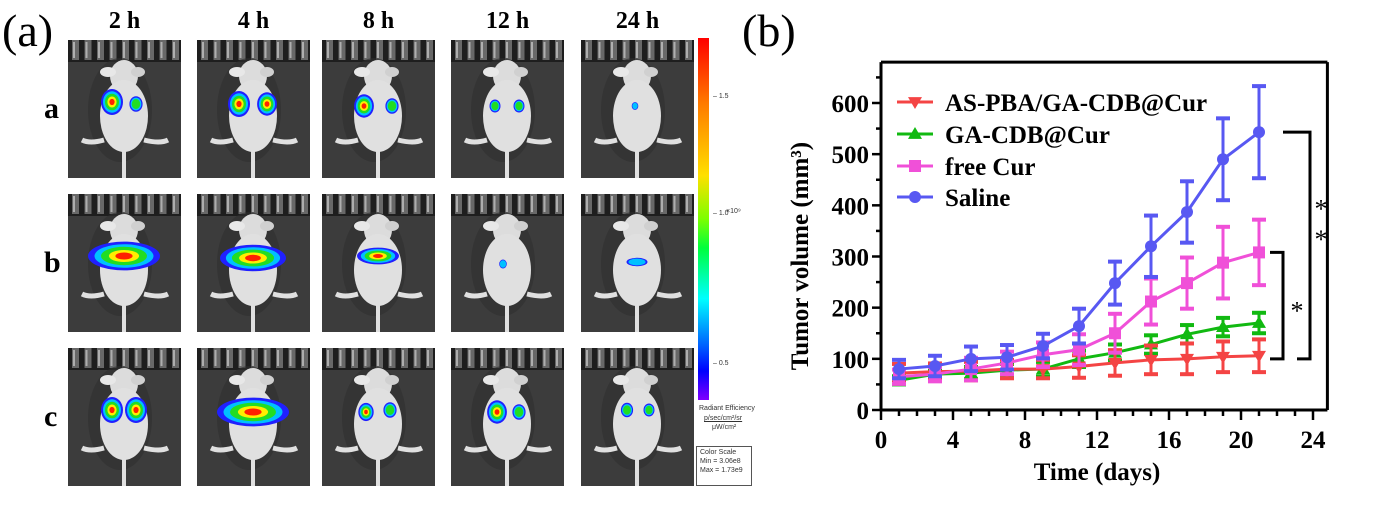 This screenshot has width=1376, height=526. Describe the element at coordinates (721, 213) in the screenshot. I see `colorbar-tick-1: – 1.0` at that location.